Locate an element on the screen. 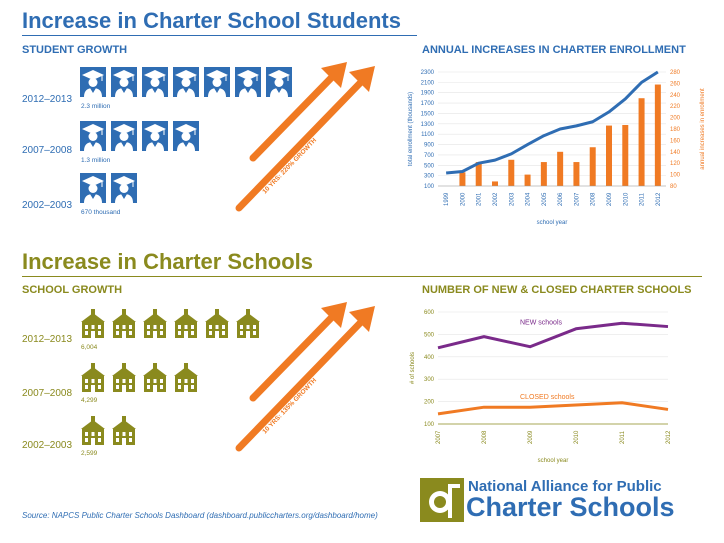 This screenshot has height=543, width=724. y-tick-label: 300 is located at coordinates (429, 380).